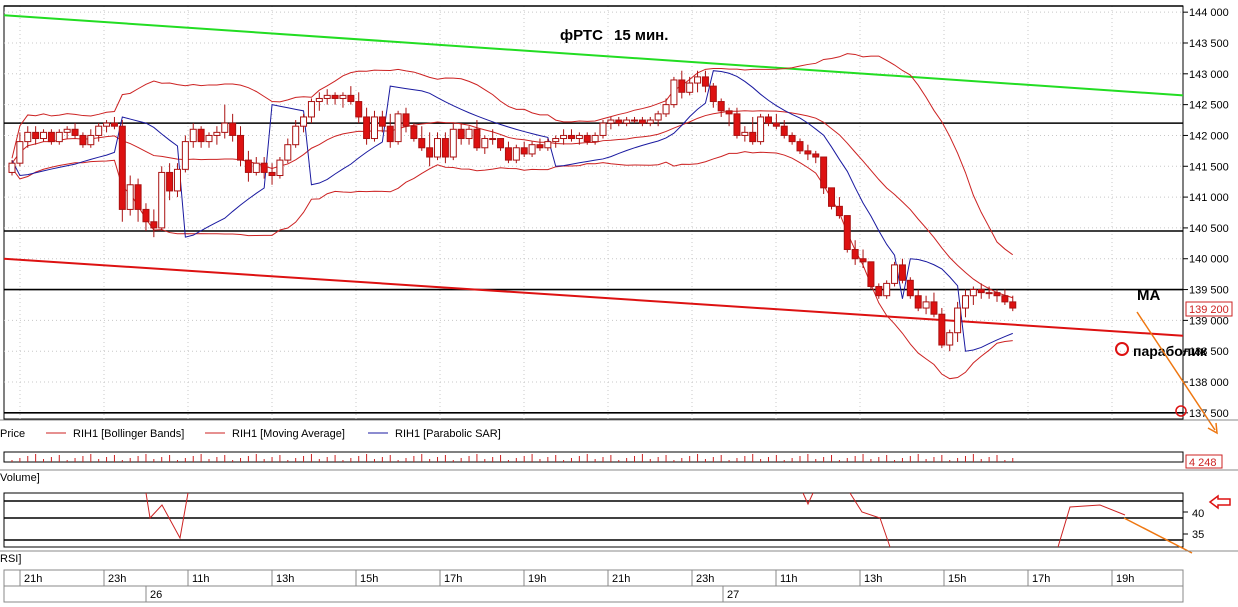 The image size is (1238, 607). What do you see at coordinates (1209, 75) in the screenshot?
I see `price-tick-label: 143 000` at bounding box center [1209, 75].